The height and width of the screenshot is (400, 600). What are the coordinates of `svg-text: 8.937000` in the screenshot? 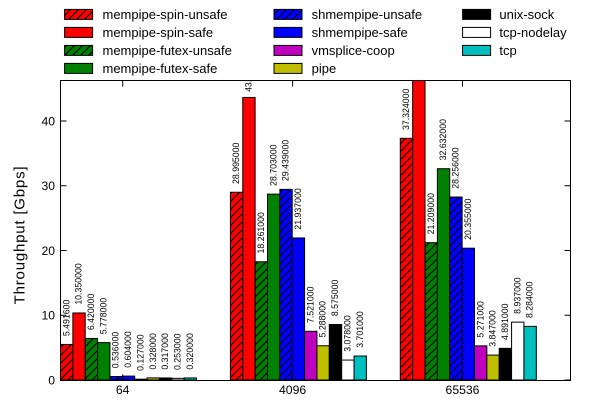 It's located at (517, 295).